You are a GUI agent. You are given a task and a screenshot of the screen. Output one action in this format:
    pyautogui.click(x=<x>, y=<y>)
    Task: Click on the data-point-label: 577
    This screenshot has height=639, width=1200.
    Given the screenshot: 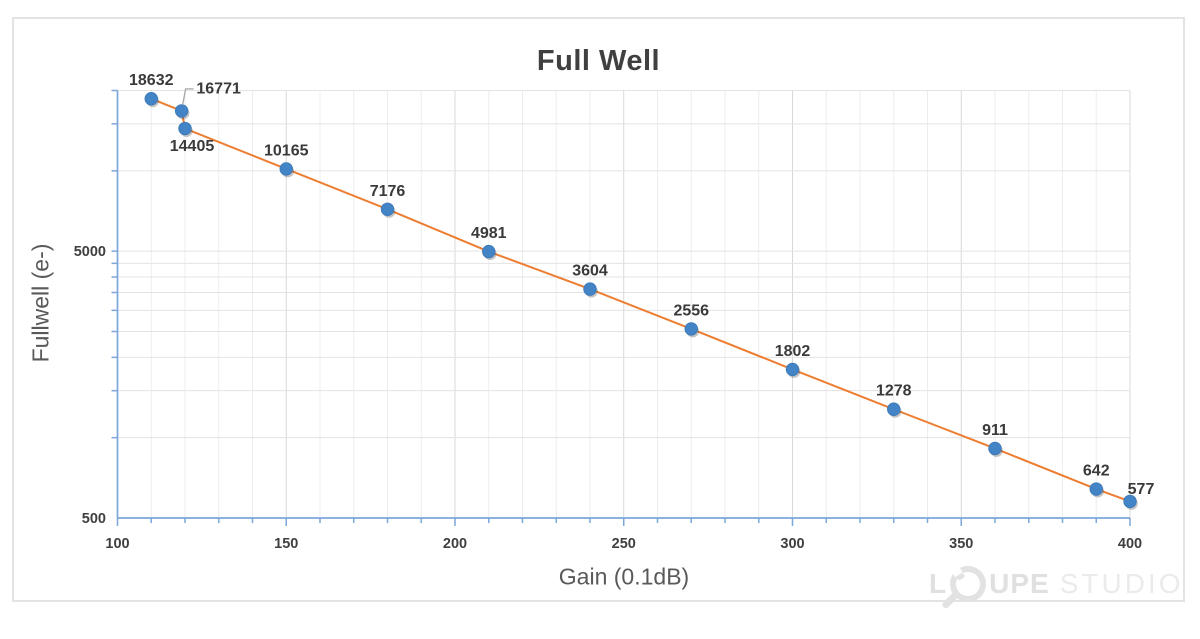 What is the action you would take?
    pyautogui.click(x=1141, y=489)
    